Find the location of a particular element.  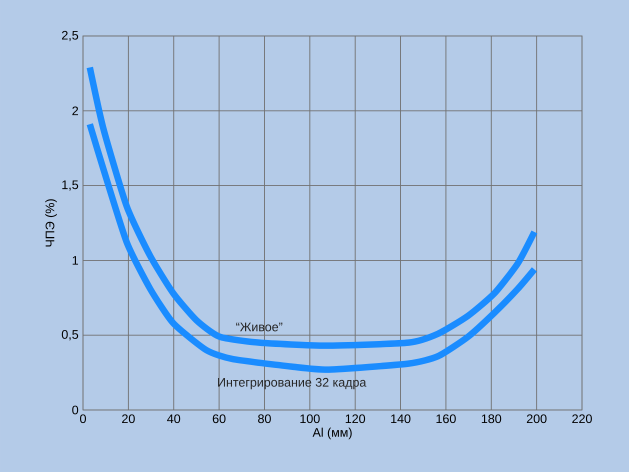

x-tick-label: 40 is located at coordinates (173, 419).